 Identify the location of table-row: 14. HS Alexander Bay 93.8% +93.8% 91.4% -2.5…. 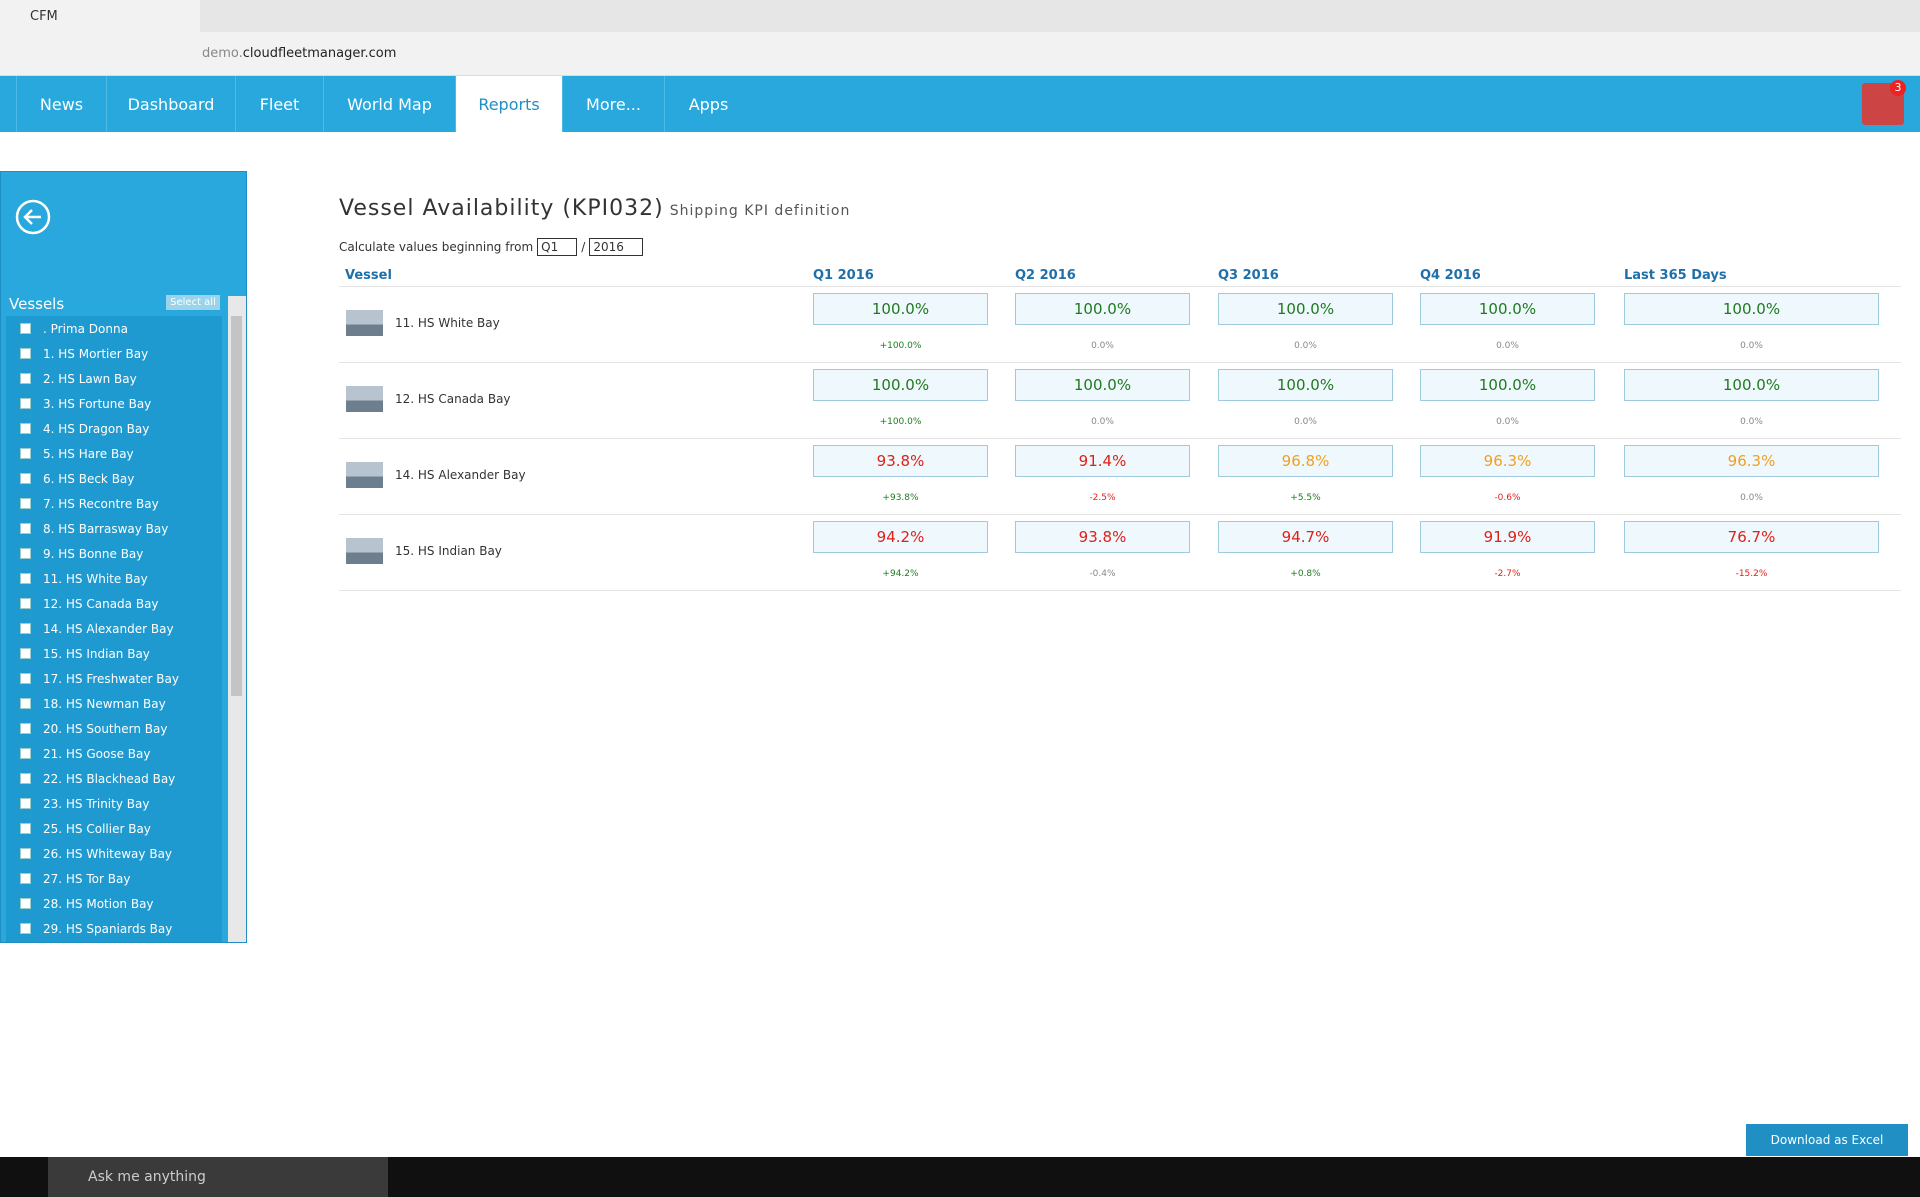
(1120, 477).